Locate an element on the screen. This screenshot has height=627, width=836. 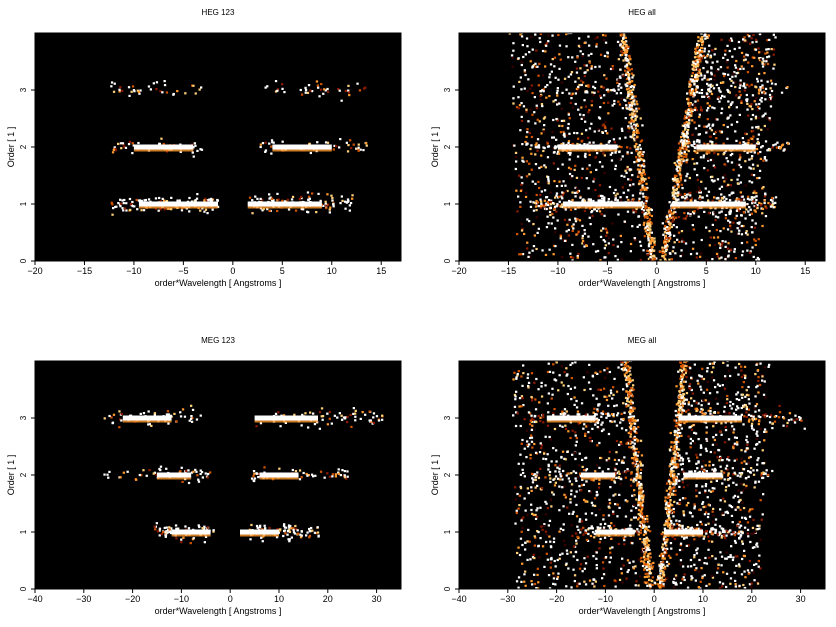
chart-1-count-cell-1908 is located at coordinates (725, 259).